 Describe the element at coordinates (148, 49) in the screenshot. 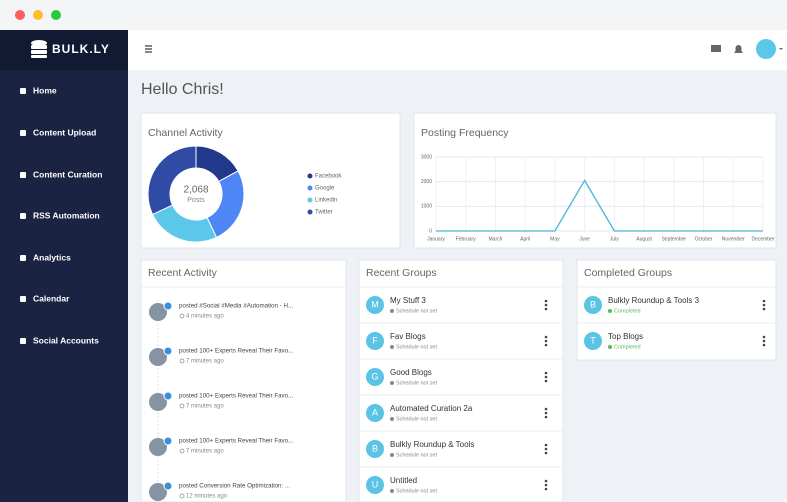

I see `collapse-icon` at that location.